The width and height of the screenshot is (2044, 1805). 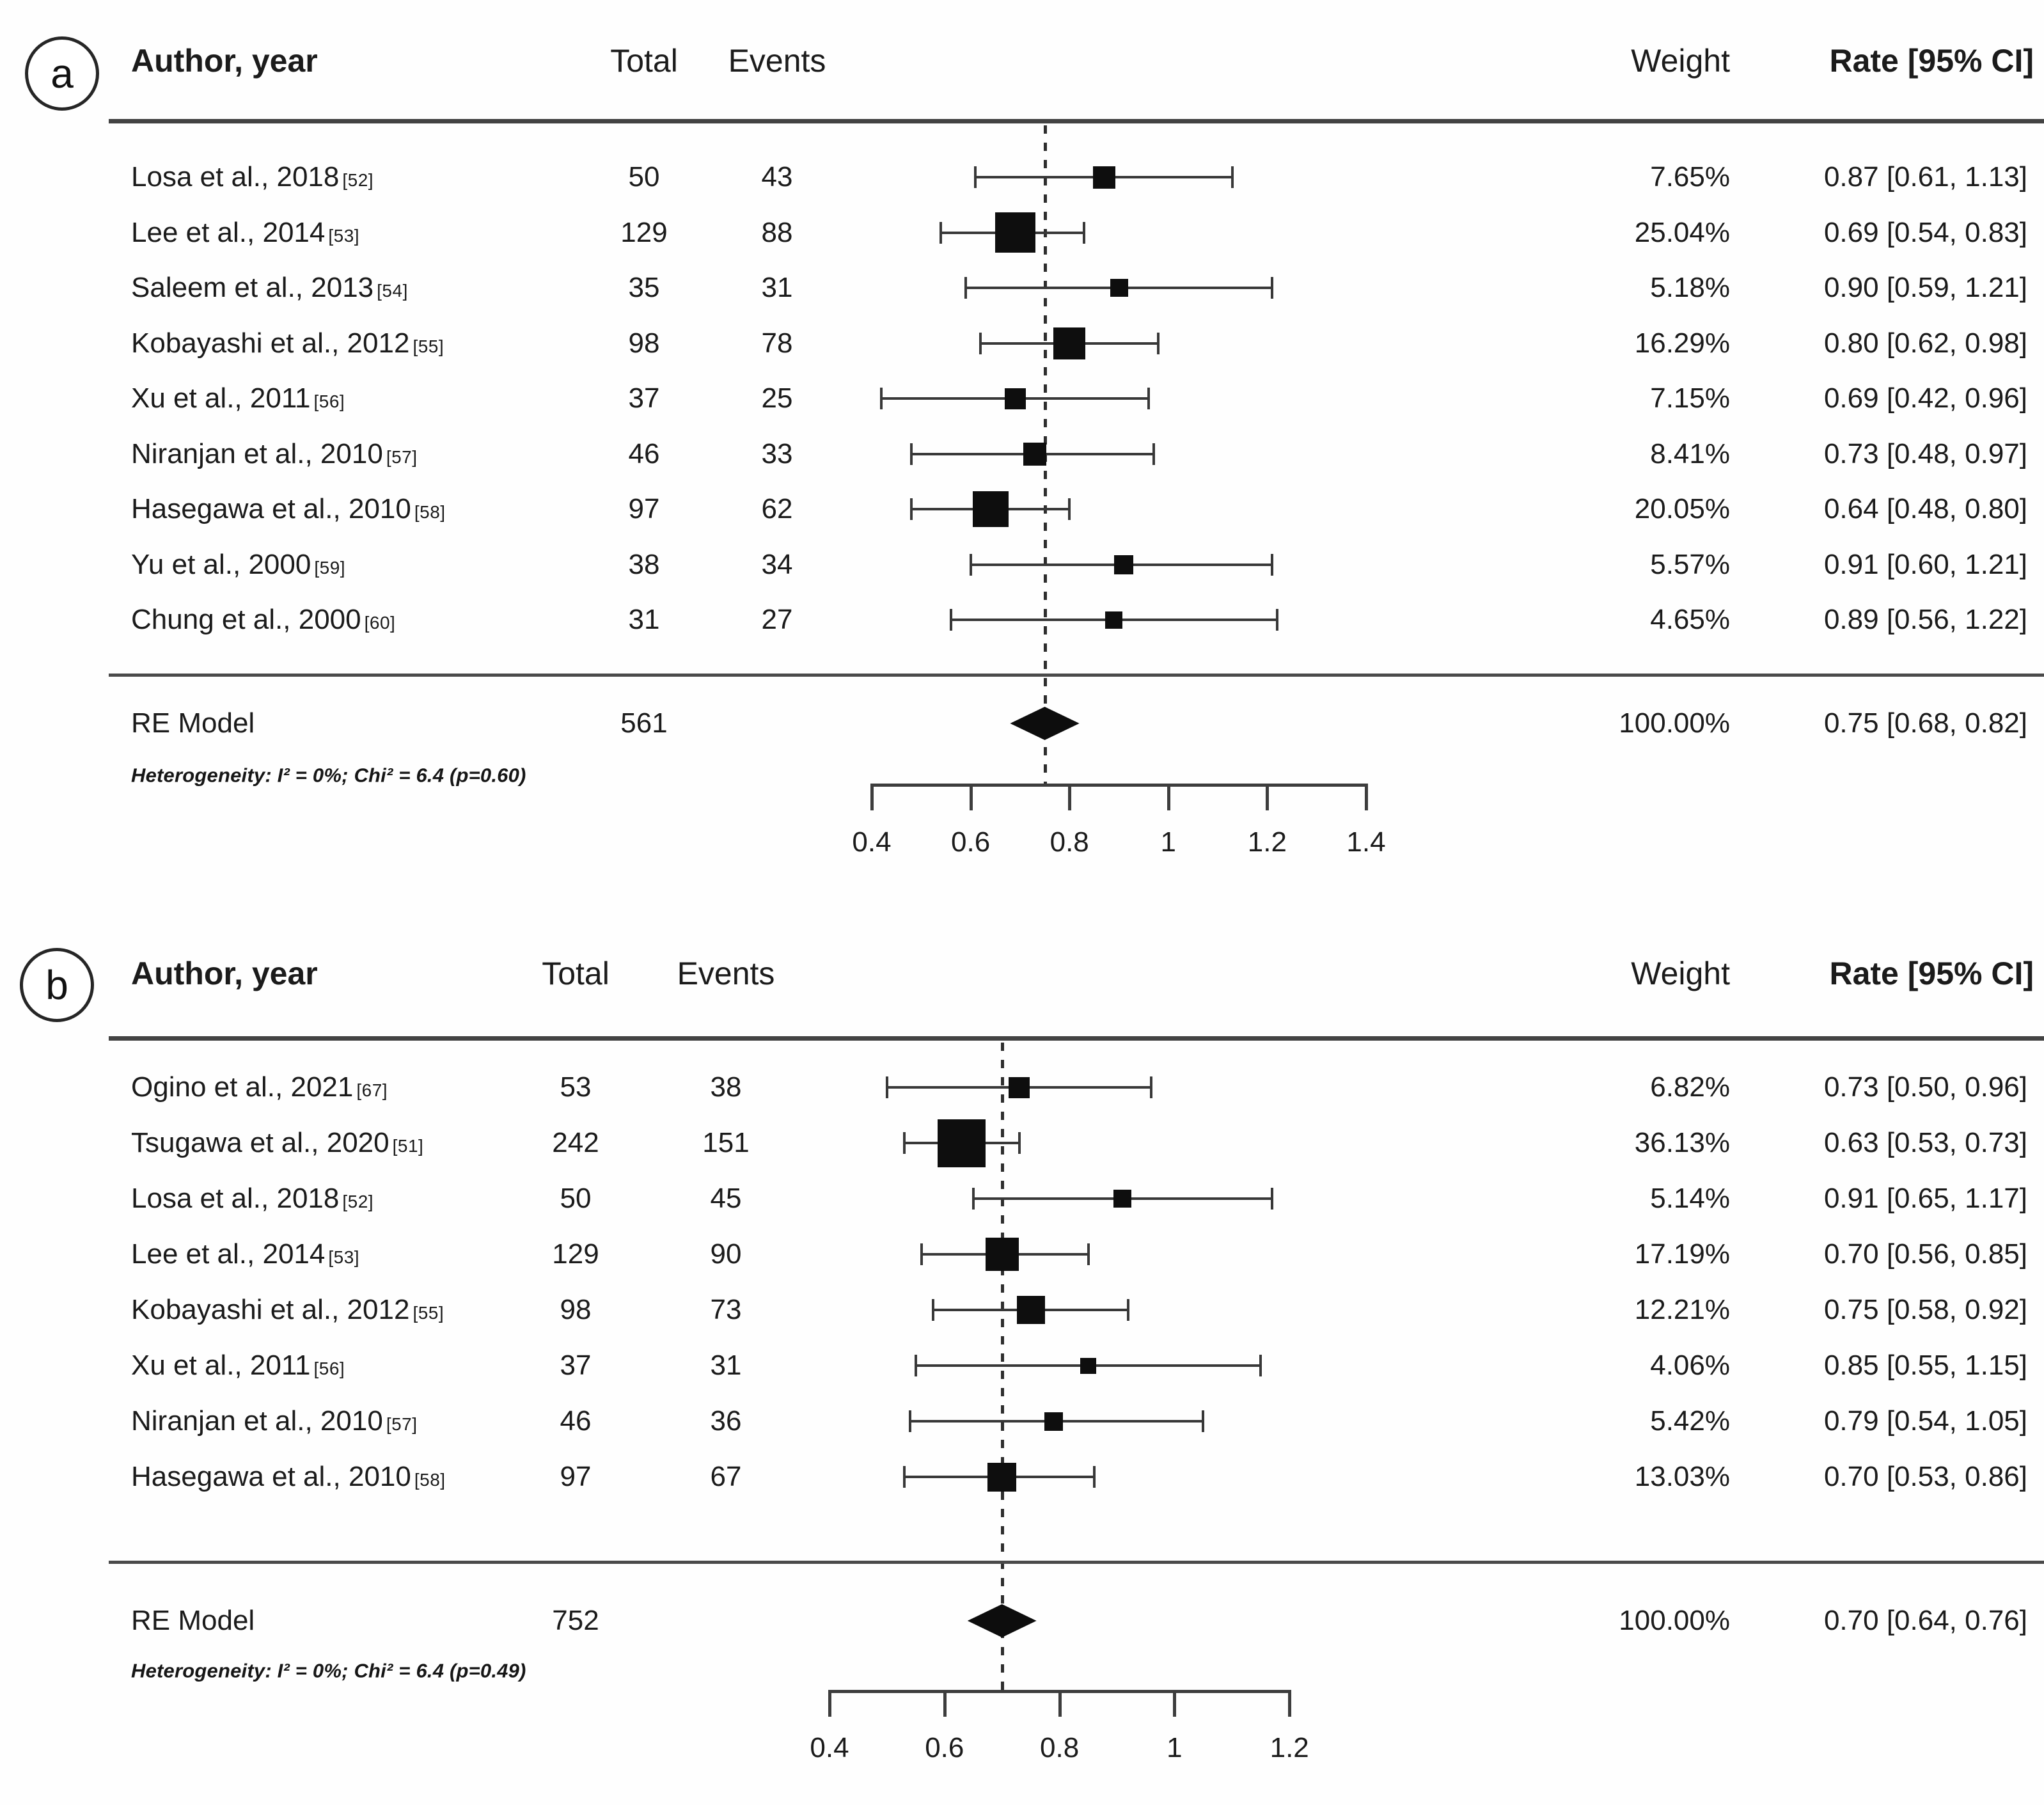 What do you see at coordinates (358, 1201) in the screenshot?
I see `reference-number: [52]` at bounding box center [358, 1201].